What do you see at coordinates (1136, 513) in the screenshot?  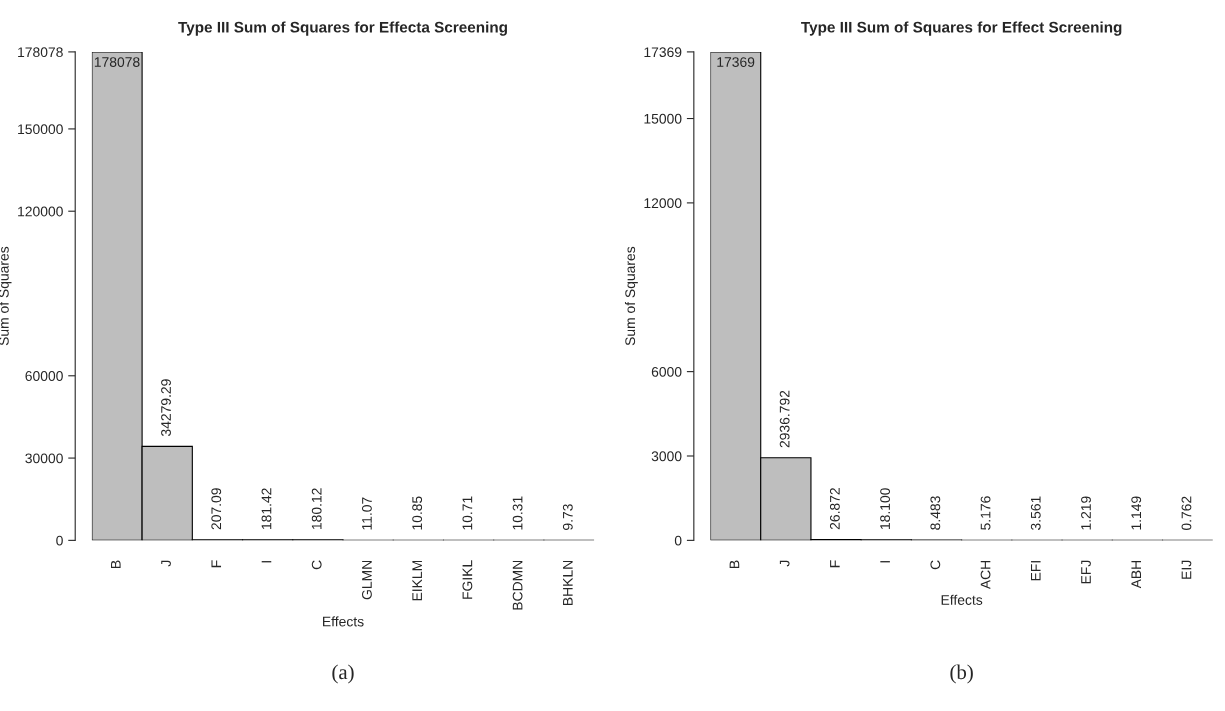 I see `data-label: 1.149` at bounding box center [1136, 513].